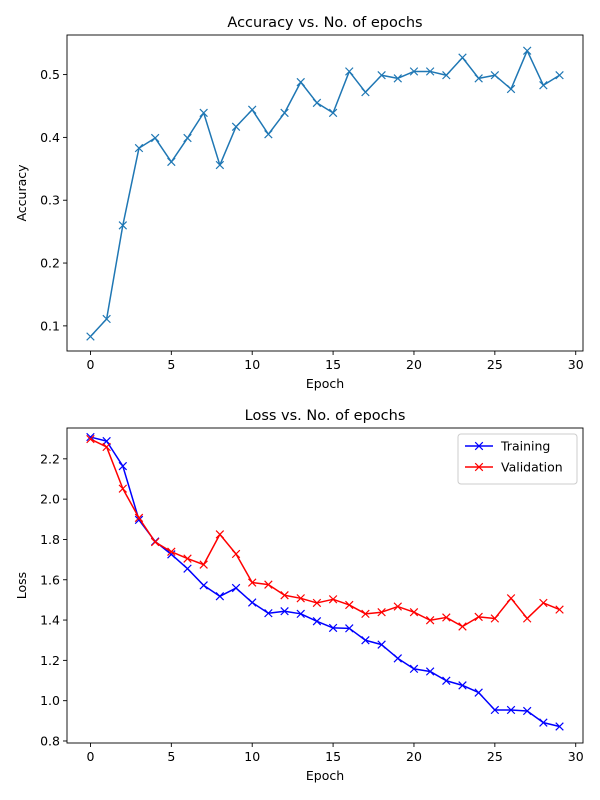  Describe the element at coordinates (50, 740) in the screenshot. I see `y-tick-label: 0.8` at that location.